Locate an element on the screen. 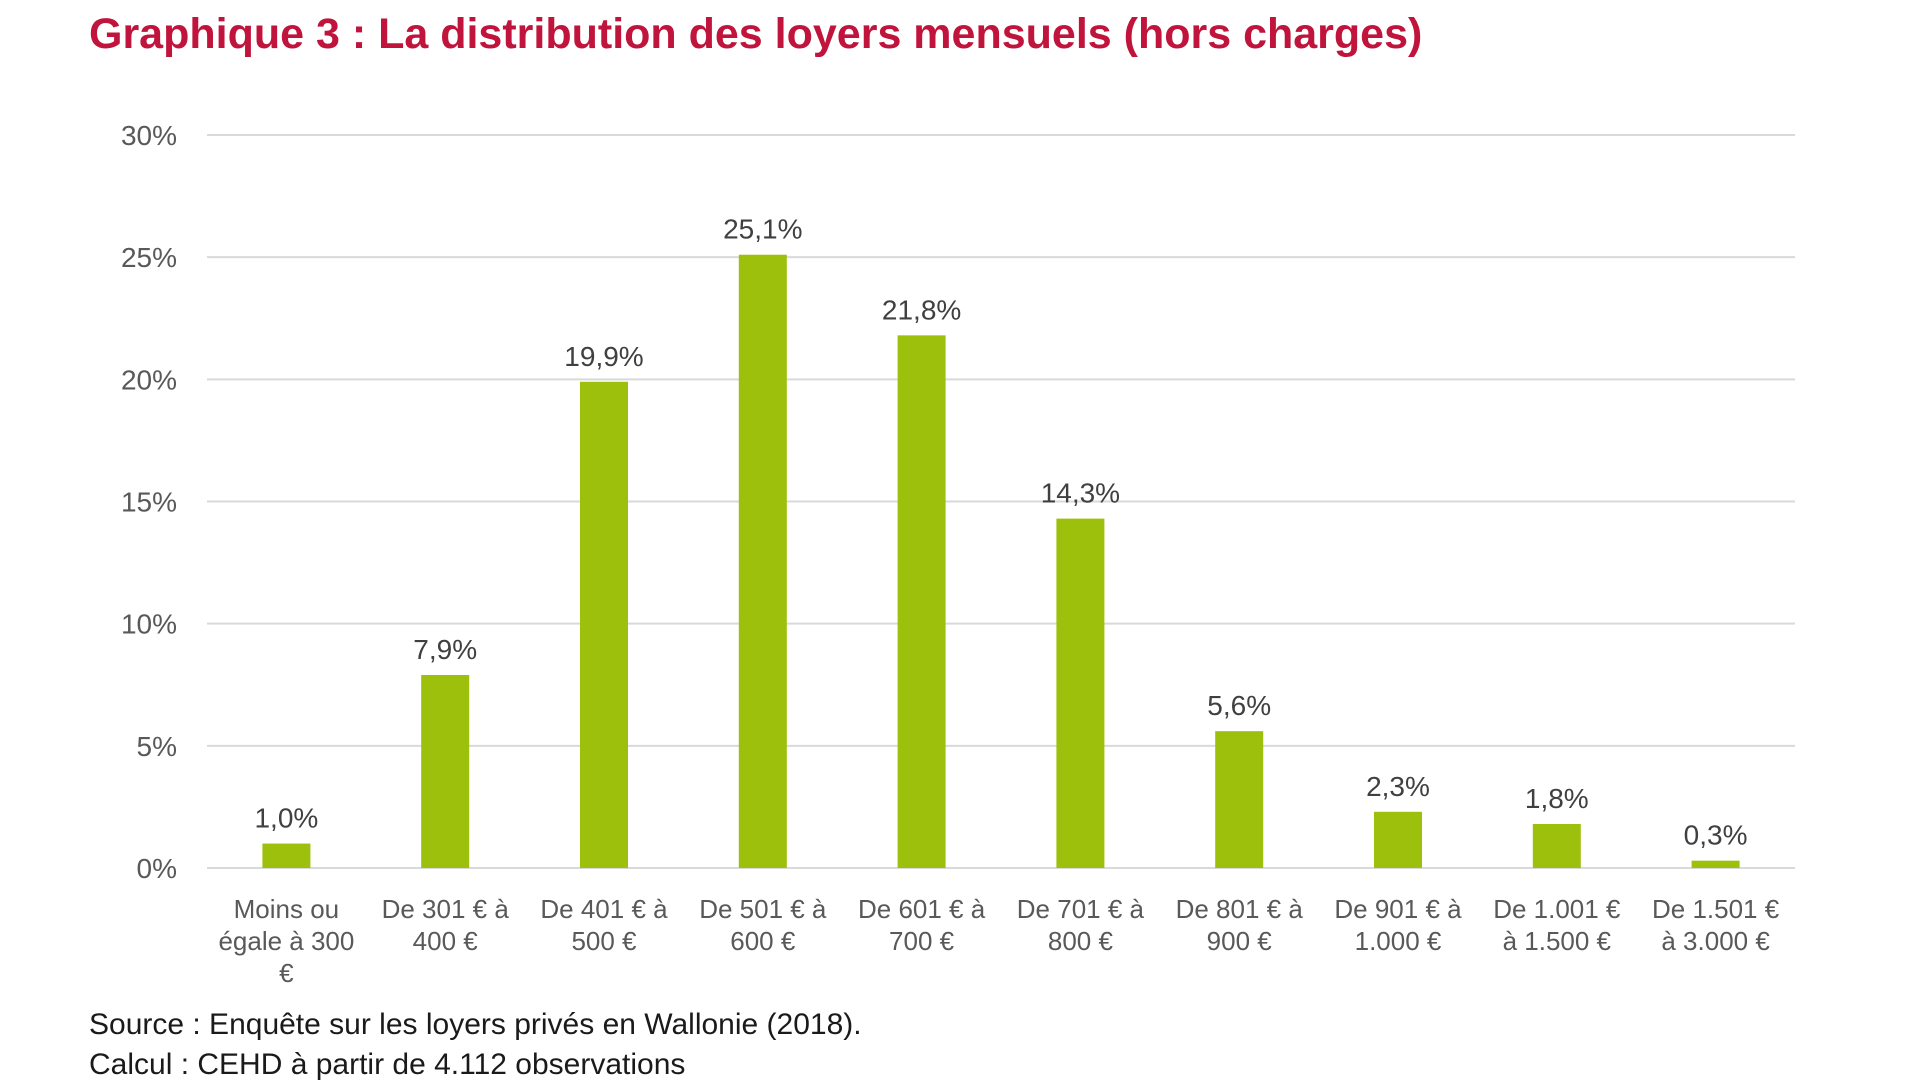 This screenshot has width=1920, height=1082. category-label: De 1.501 € à 3.000 € is located at coordinates (1716, 925).